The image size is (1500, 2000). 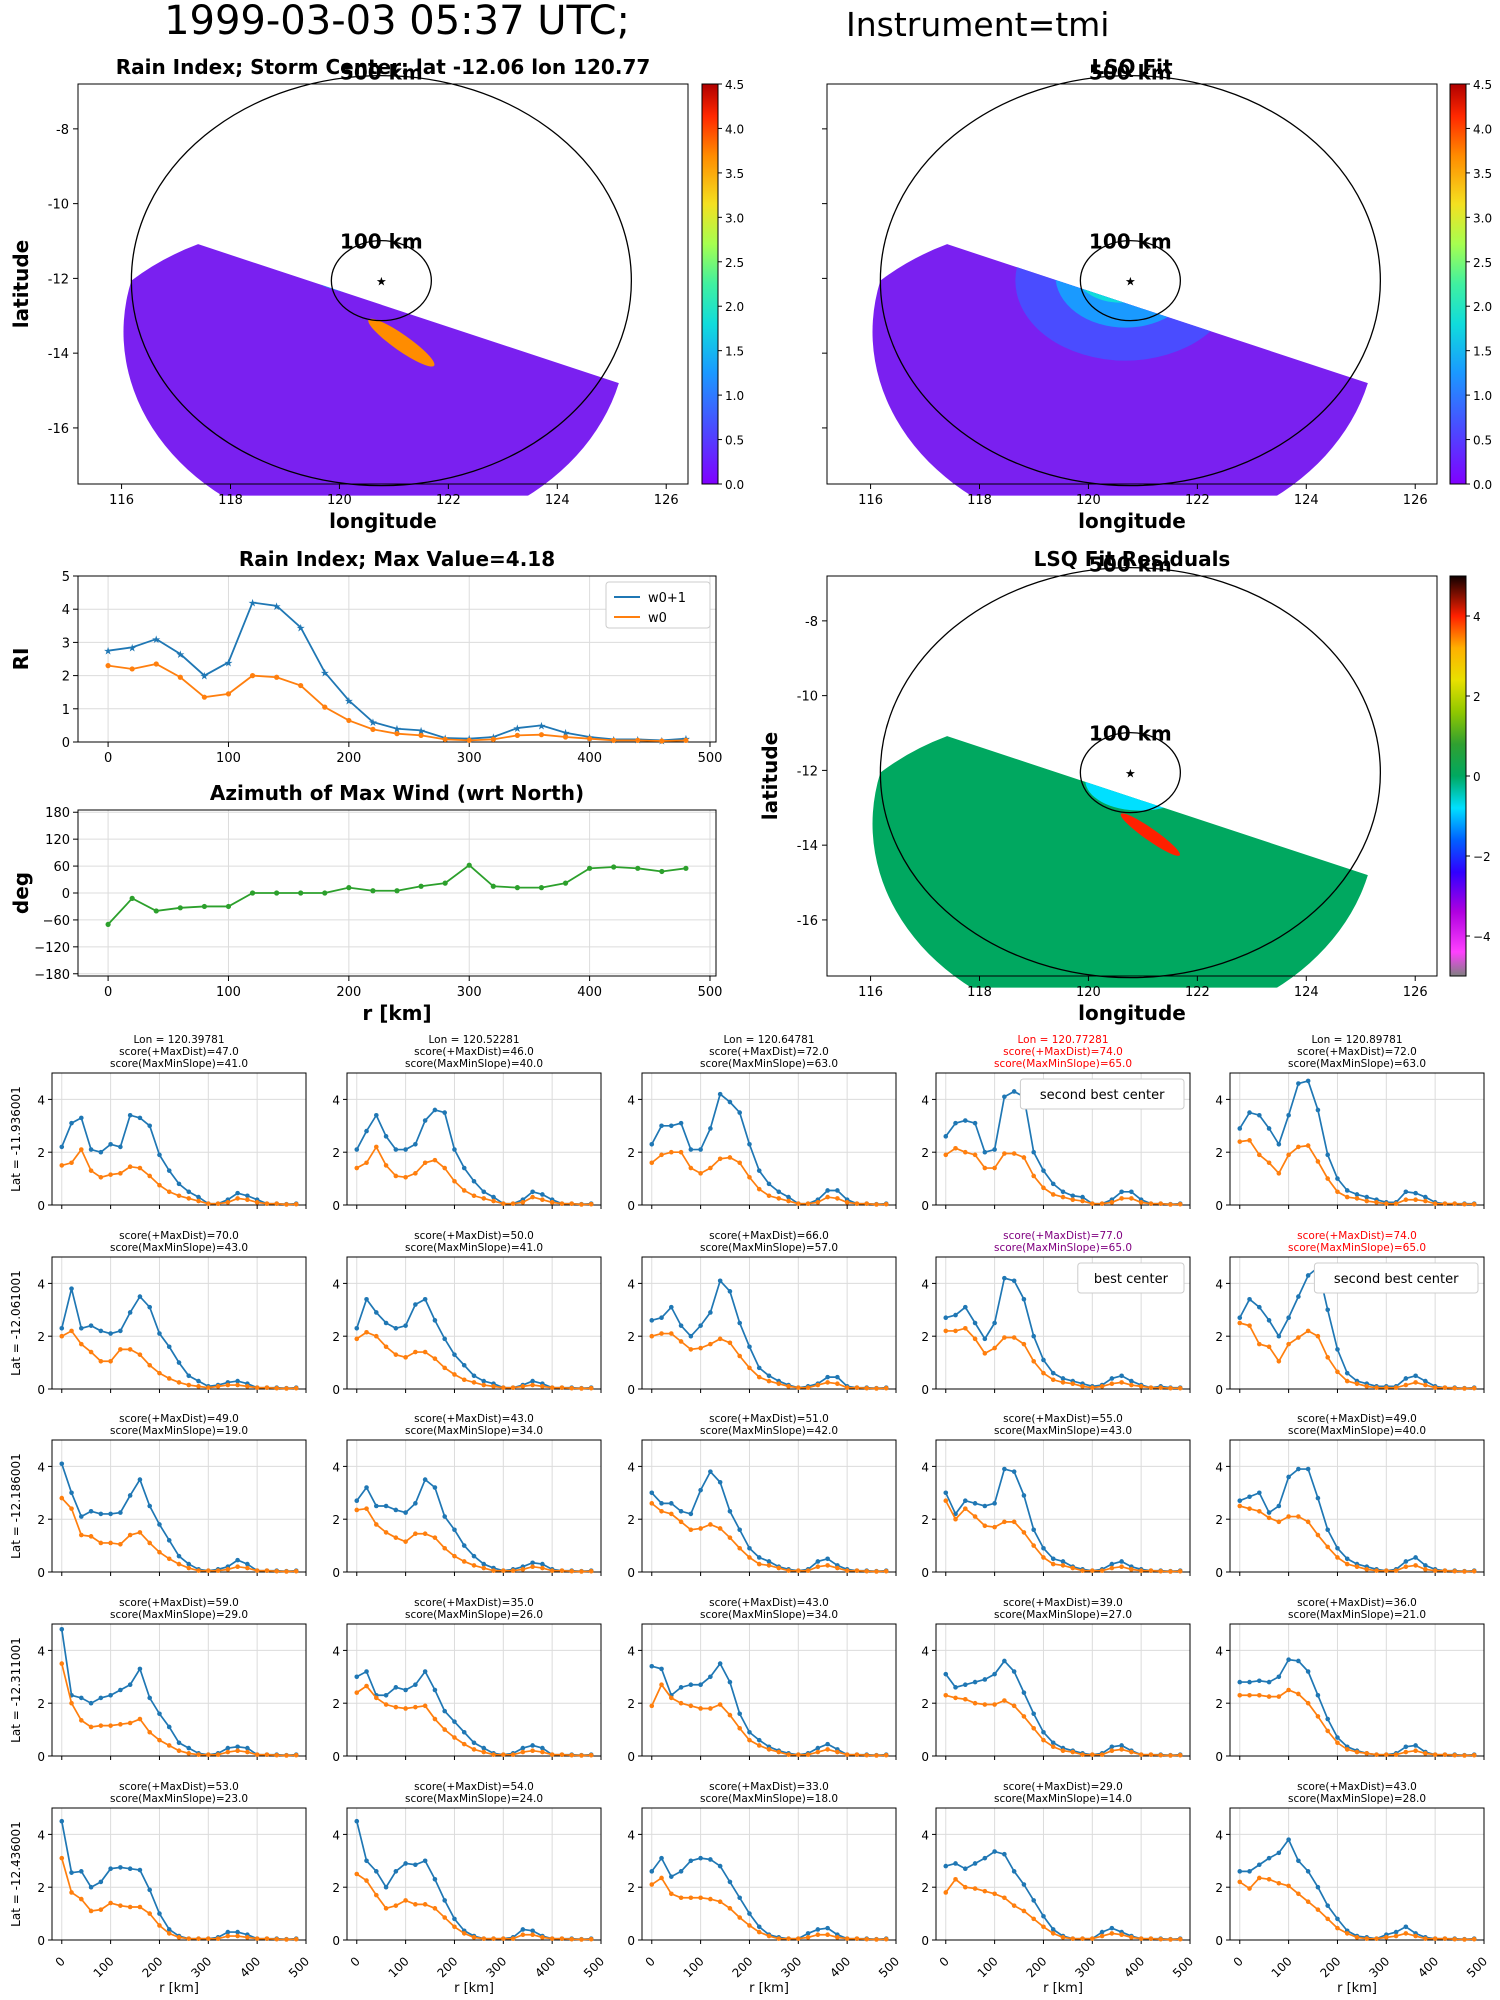 What do you see at coordinates (791, 1967) in the screenshot?
I see `x-tick-label: 300` at bounding box center [791, 1967].